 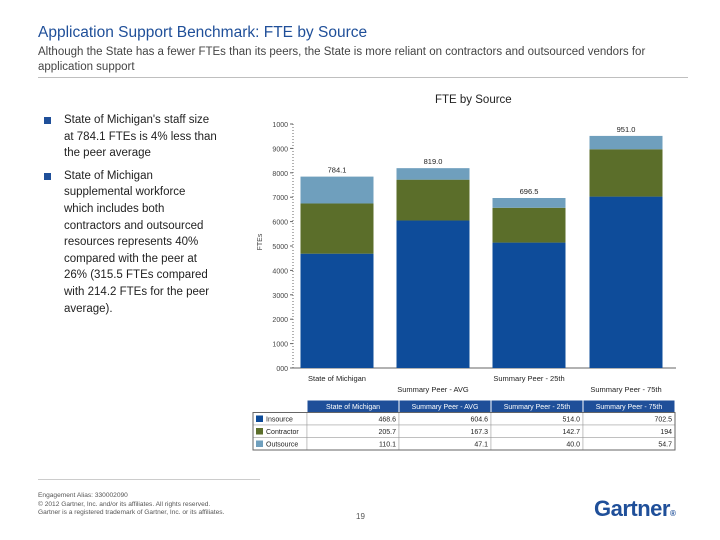 I want to click on y-tick-label: 9000, so click(x=280, y=149).